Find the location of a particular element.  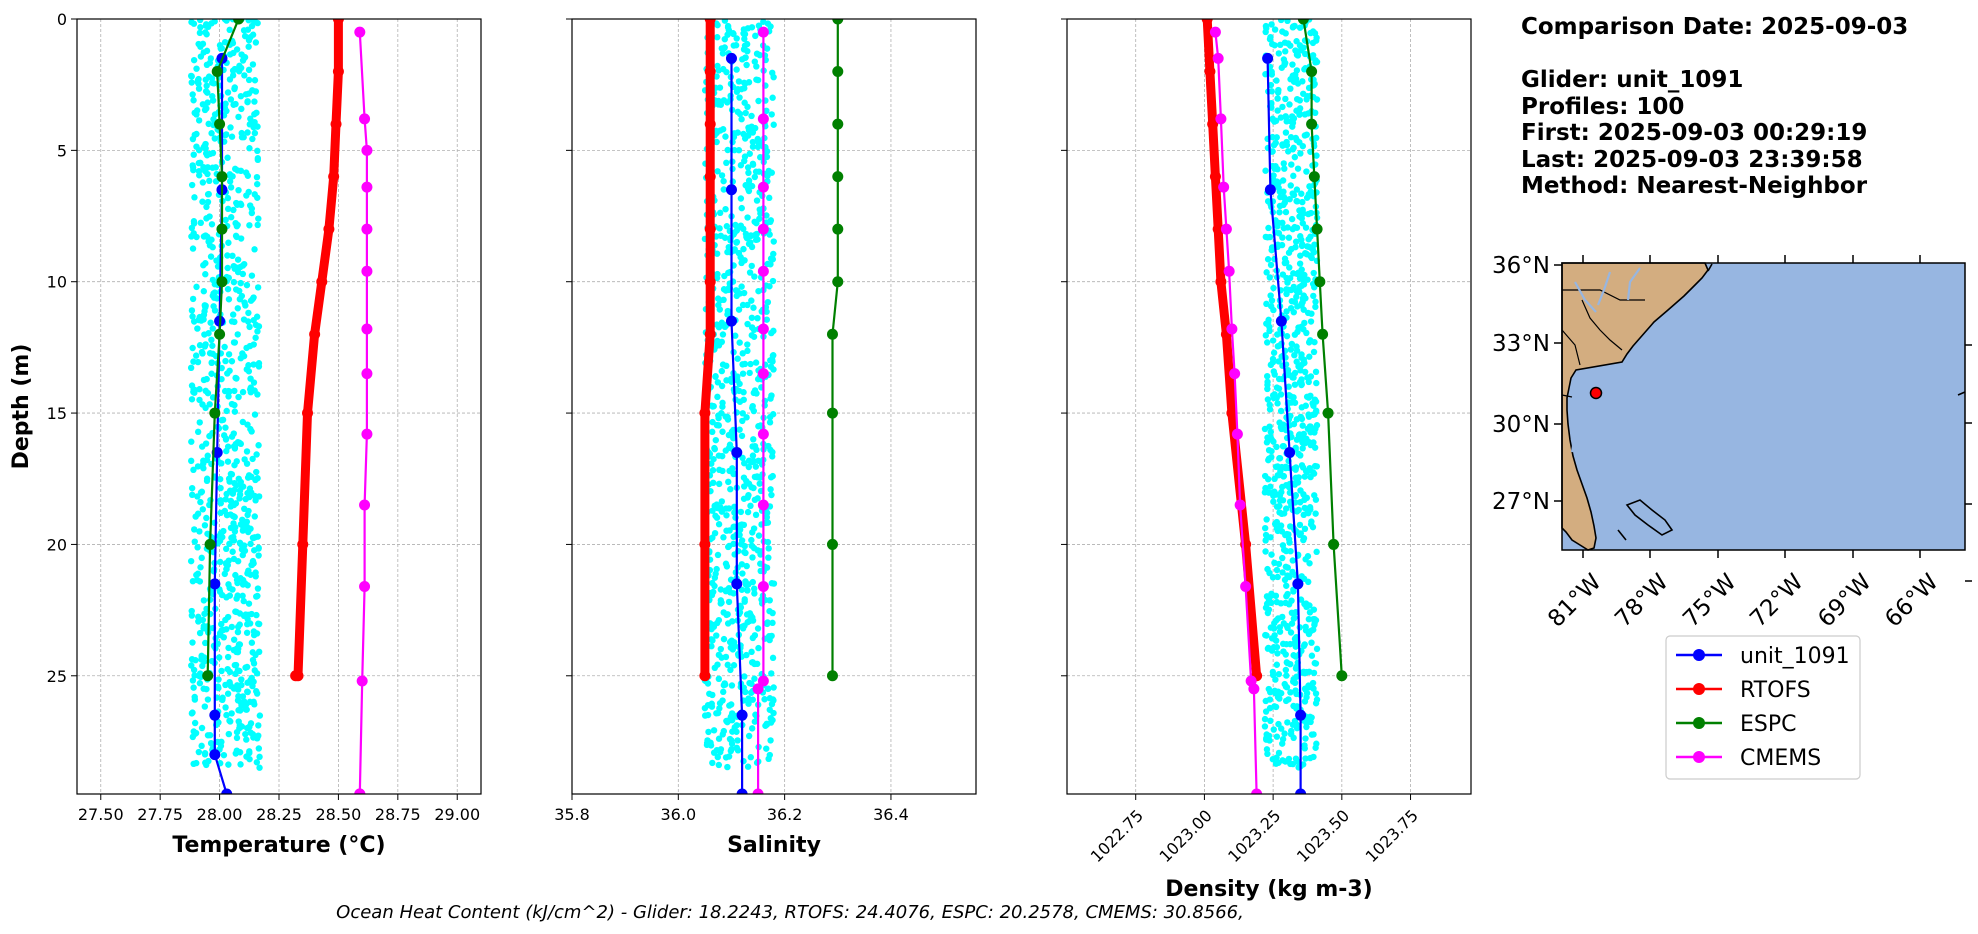

series-rtofs is located at coordinates (317, 350).